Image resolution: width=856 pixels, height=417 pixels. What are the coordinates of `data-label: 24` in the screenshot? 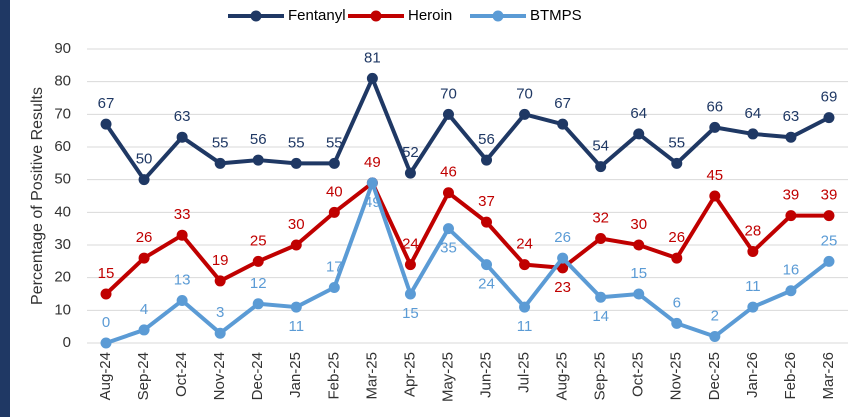 It's located at (410, 244).